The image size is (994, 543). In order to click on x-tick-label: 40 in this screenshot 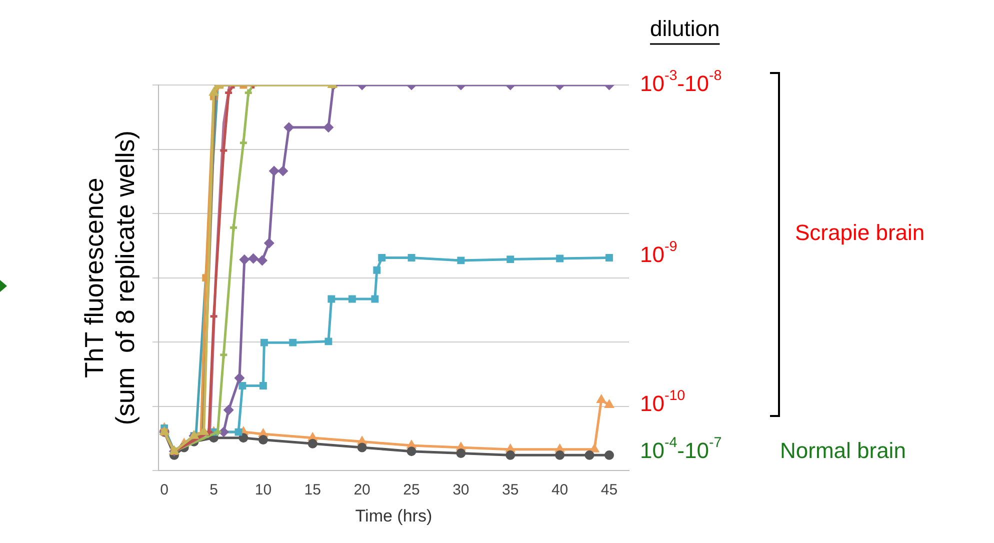, I will do `click(559, 490)`.